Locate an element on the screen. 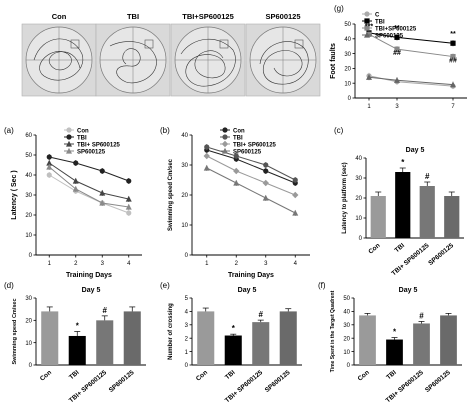 Image resolution: width=474 pixels, height=408 pixels. legend-label: TBI+SP600125 is located at coordinates (396, 29).